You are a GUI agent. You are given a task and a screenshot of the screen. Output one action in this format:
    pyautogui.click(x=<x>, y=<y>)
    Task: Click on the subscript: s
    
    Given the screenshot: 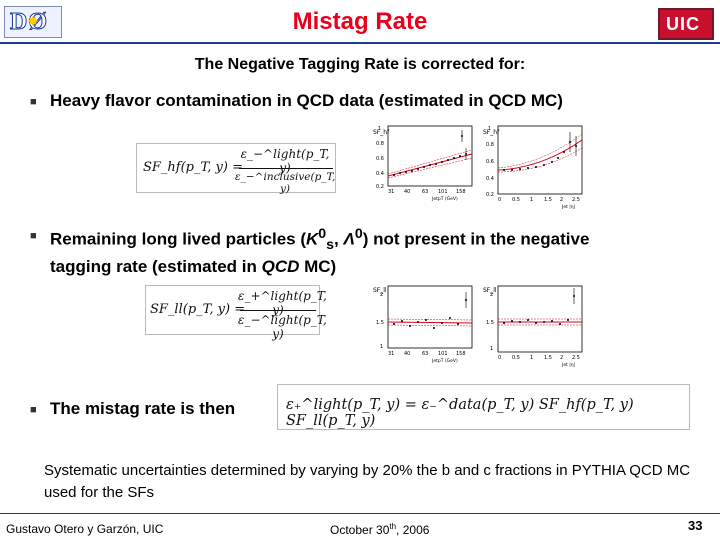 What is the action you would take?
    pyautogui.click(x=330, y=245)
    